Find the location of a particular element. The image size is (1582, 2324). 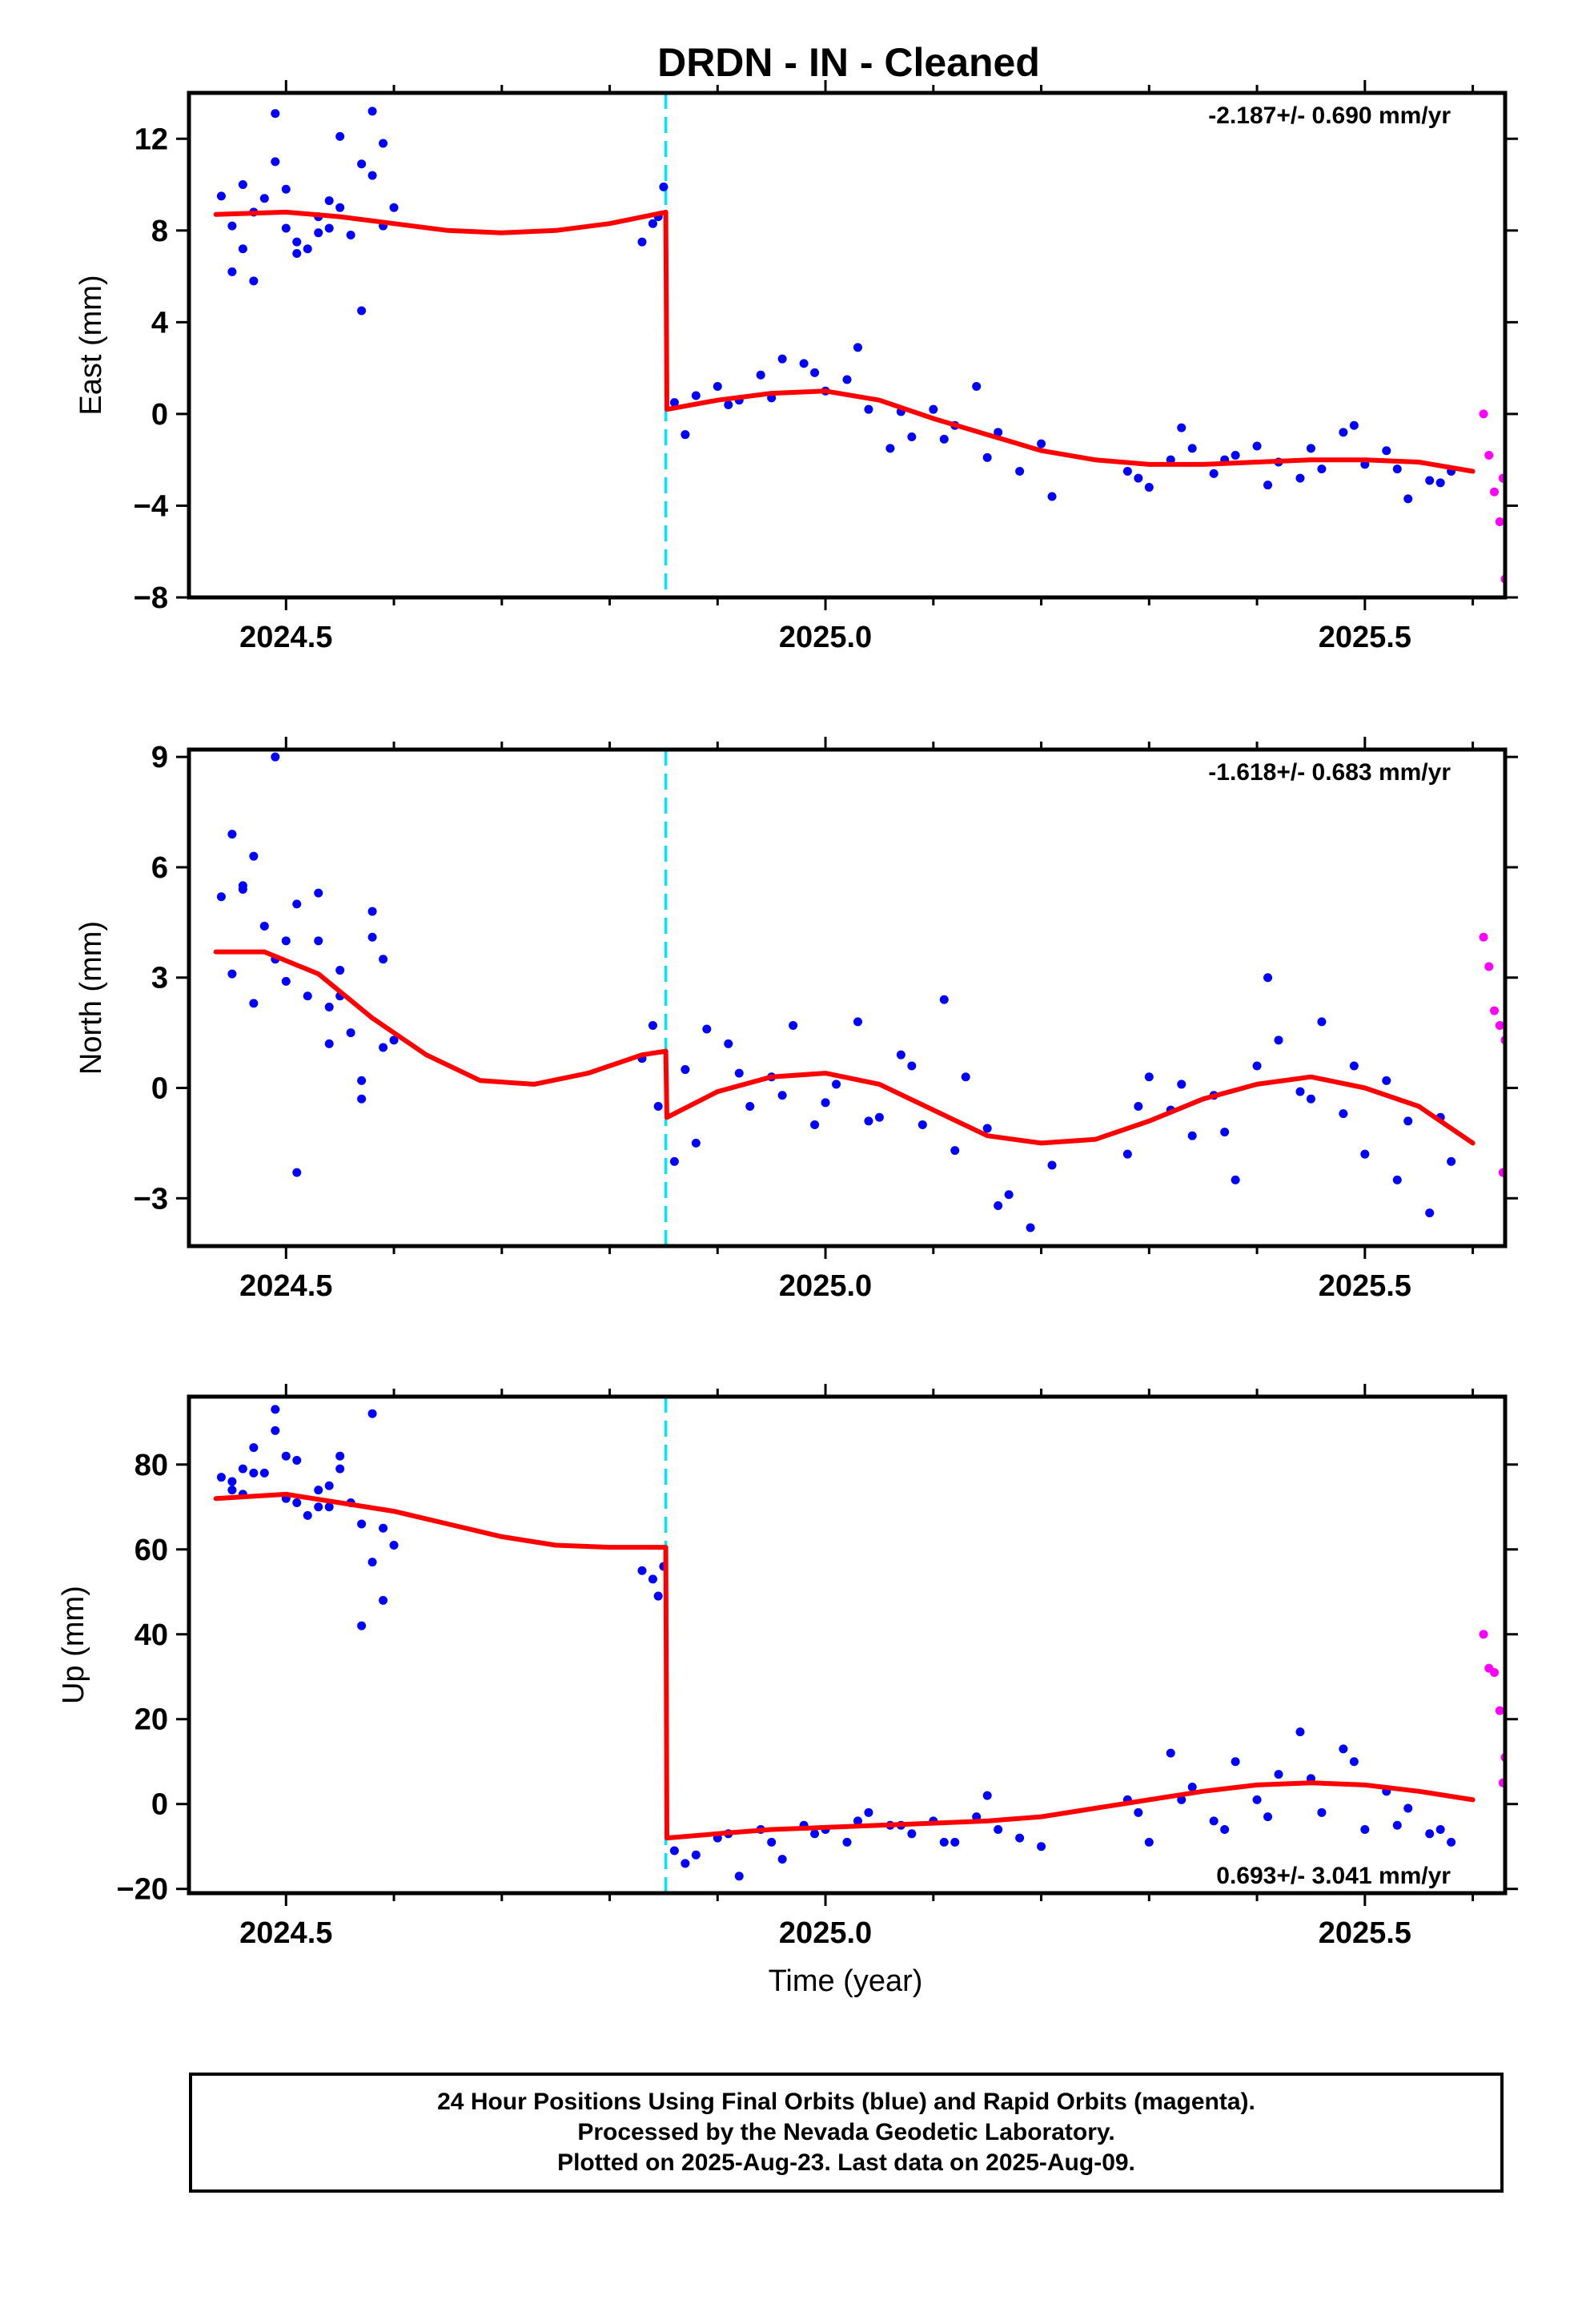

model-fit-line is located at coordinates (845, 341).